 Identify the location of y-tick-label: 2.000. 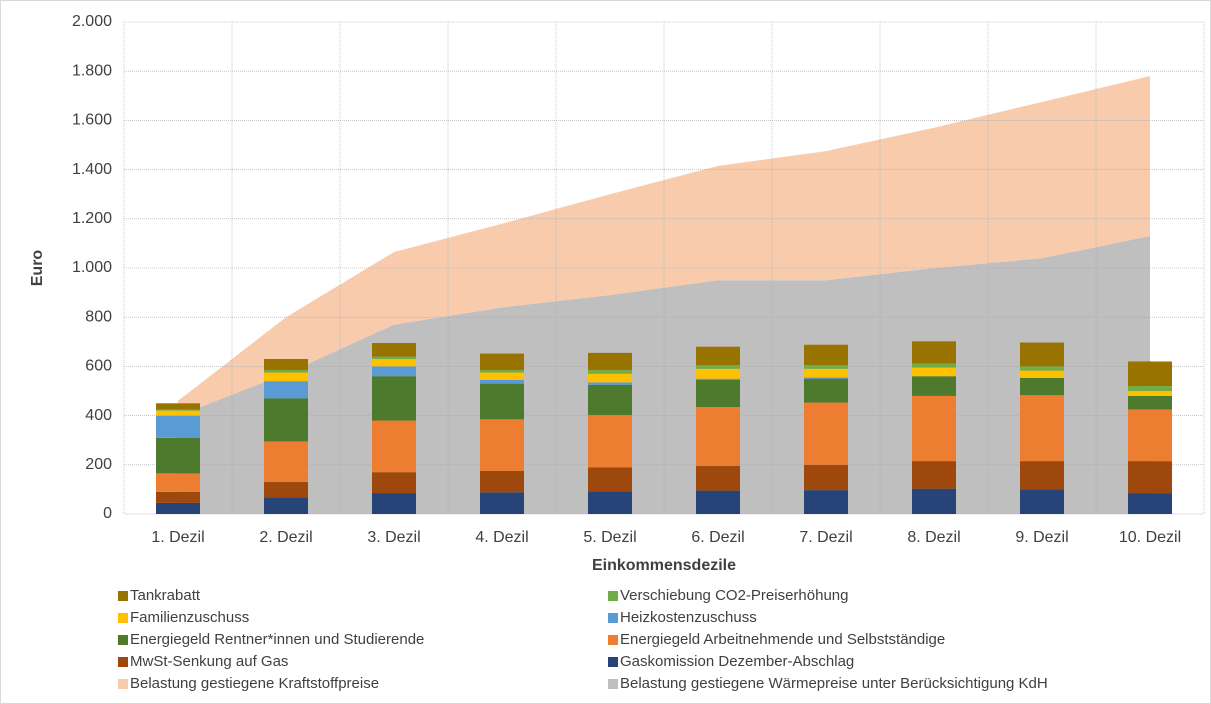
(92, 21).